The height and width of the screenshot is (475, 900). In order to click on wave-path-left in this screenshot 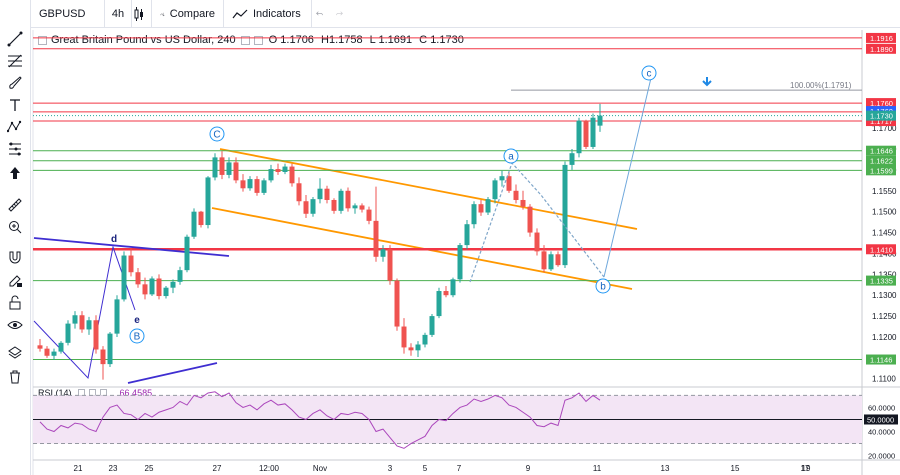, I will do `click(84, 312)`.